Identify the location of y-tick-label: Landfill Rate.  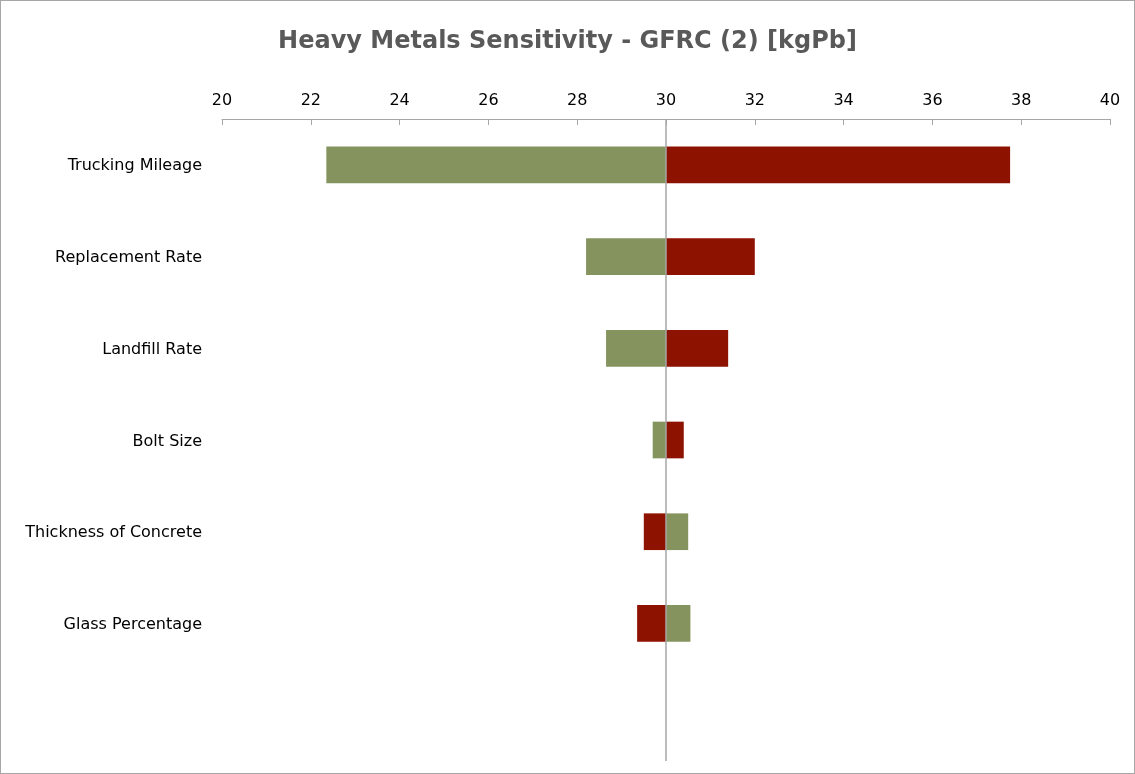
(152, 348).